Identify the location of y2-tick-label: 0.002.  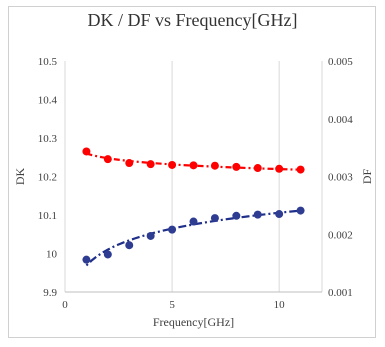
(340, 235).